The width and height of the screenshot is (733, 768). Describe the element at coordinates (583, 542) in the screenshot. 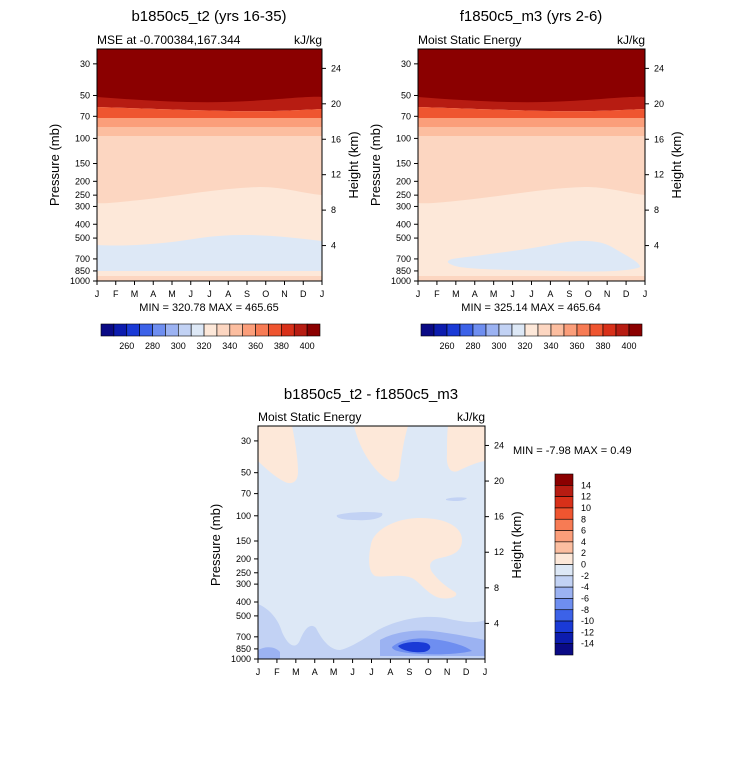

I see `colorbar-label: 4` at that location.